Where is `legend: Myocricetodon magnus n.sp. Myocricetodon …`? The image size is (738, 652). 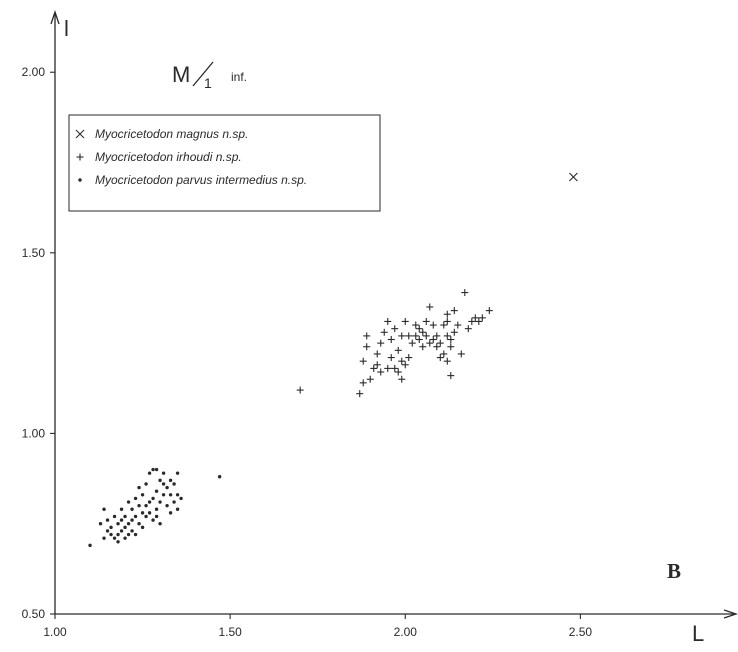 legend: Myocricetodon magnus n.sp. Myocricetodon … is located at coordinates (224, 163).